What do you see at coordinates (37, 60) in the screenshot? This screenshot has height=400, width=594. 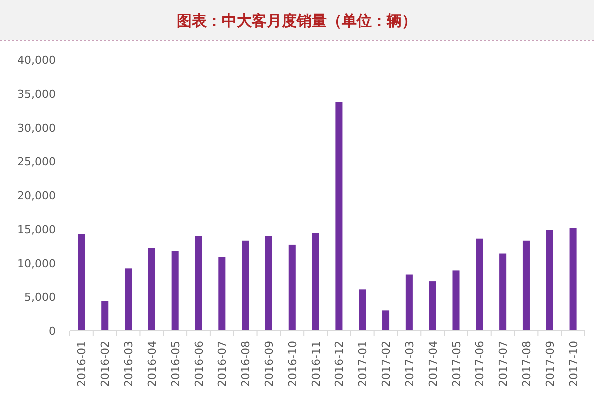 I see `y-tick-label: 40,000` at bounding box center [37, 60].